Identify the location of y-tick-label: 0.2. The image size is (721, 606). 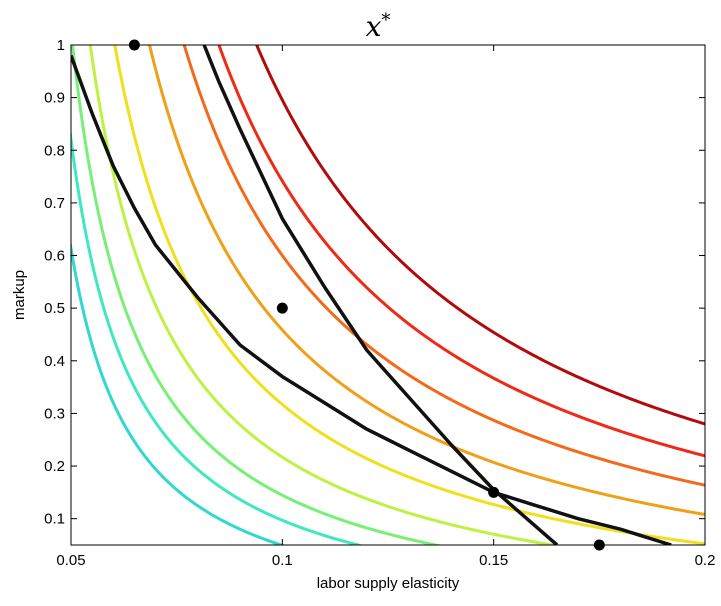
(54, 466).